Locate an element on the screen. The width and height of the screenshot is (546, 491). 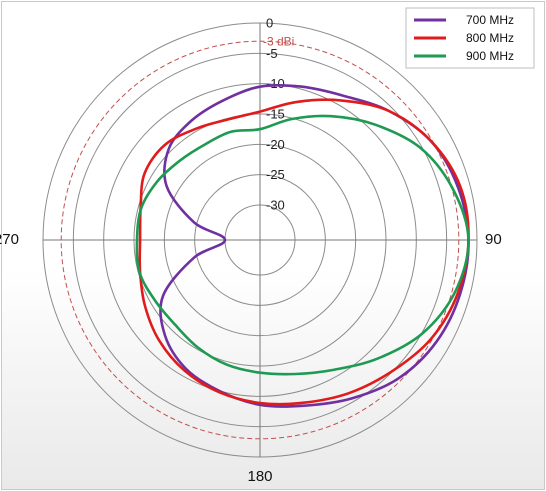
angle-label-90: 90 is located at coordinates (493, 239).